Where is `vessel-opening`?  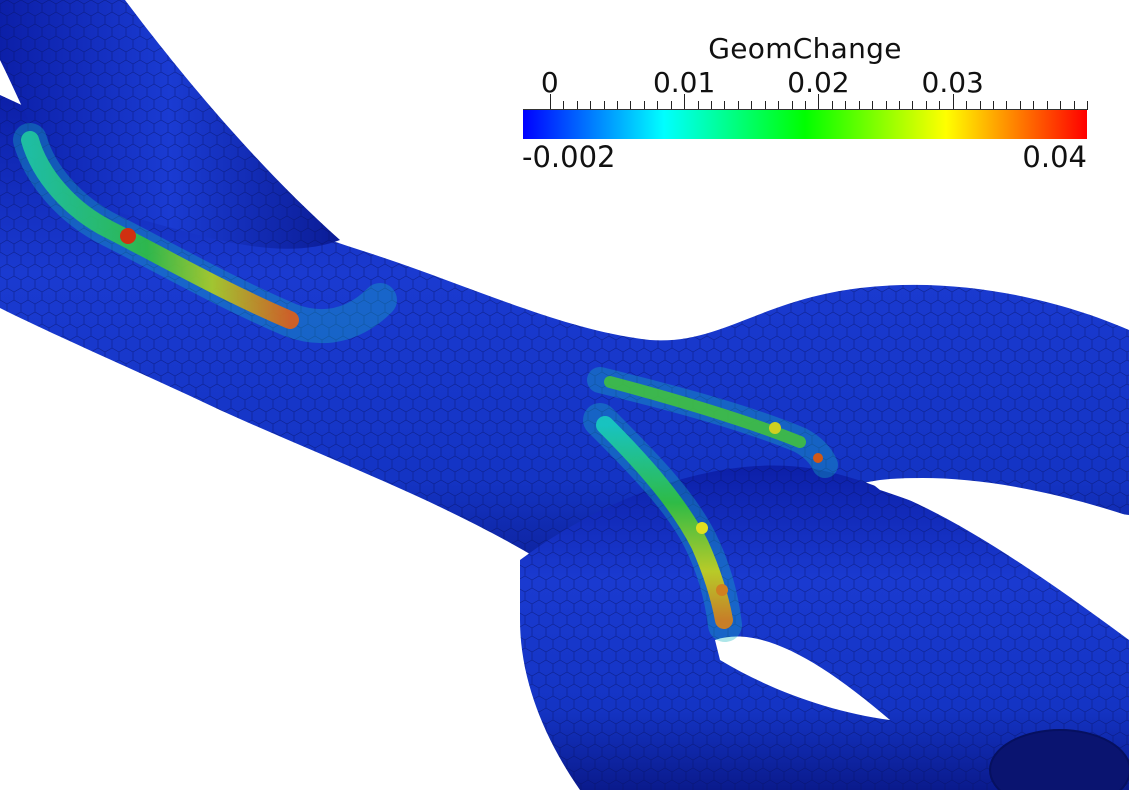
vessel-opening is located at coordinates (1059, 759).